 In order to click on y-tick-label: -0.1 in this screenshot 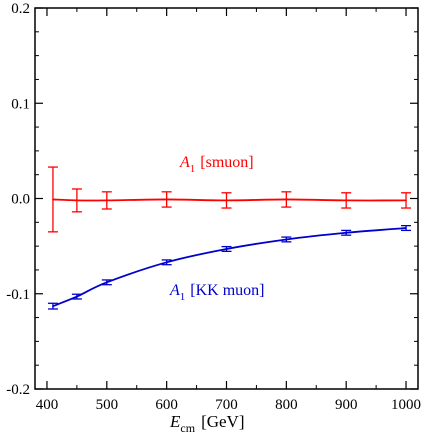, I will do `click(18, 295)`.